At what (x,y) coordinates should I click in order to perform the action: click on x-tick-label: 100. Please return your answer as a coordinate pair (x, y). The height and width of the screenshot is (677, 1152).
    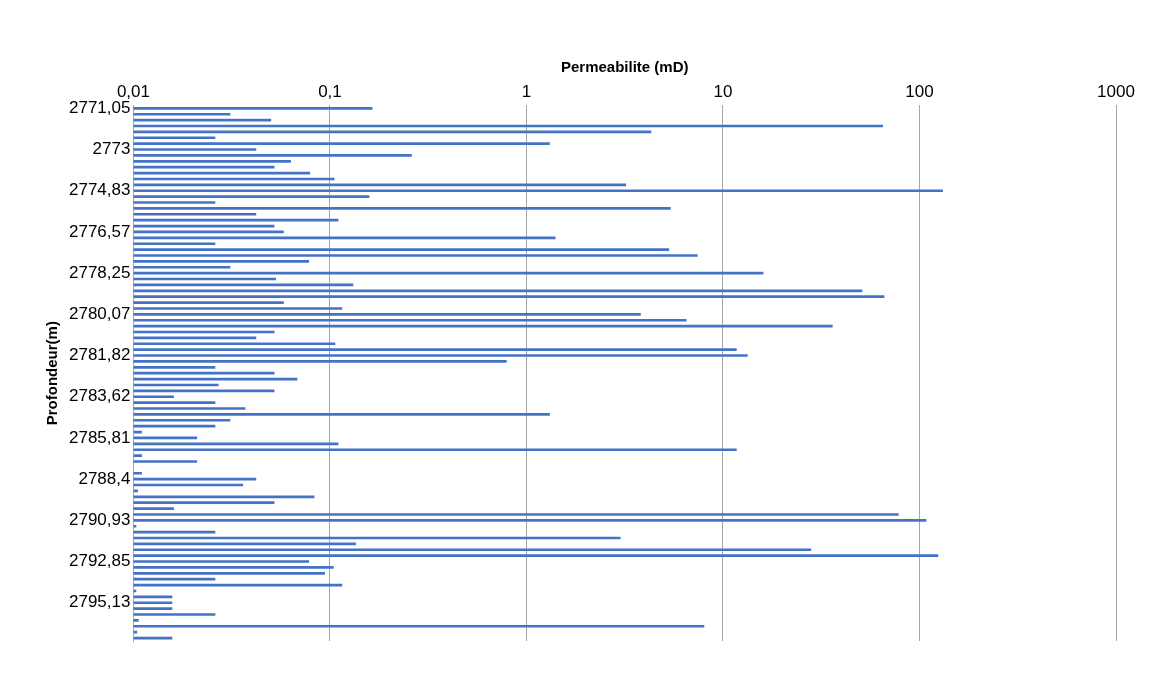
    Looking at the image, I should click on (919, 91).